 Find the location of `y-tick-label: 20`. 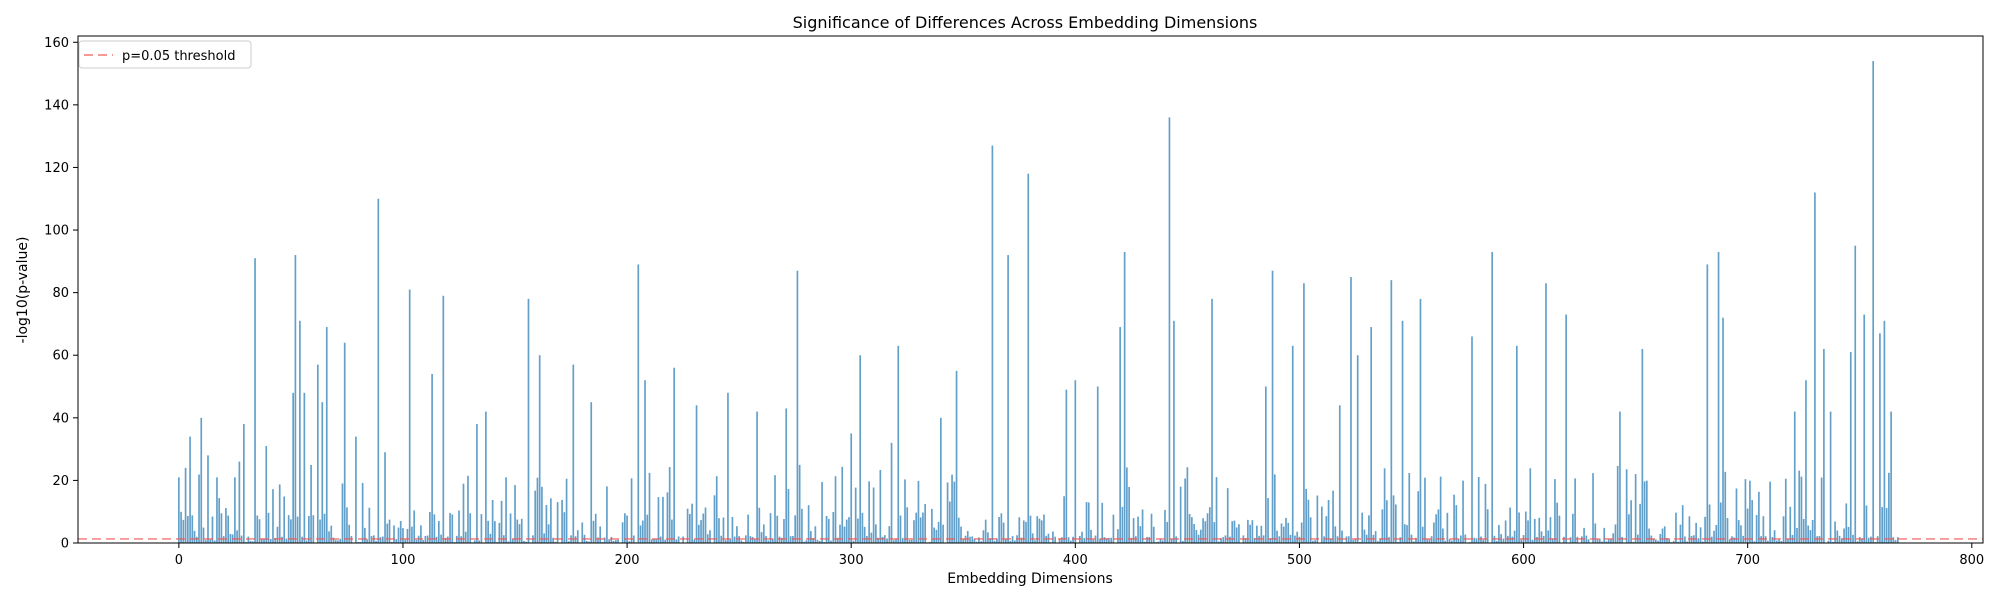

y-tick-label: 20 is located at coordinates (60, 481).